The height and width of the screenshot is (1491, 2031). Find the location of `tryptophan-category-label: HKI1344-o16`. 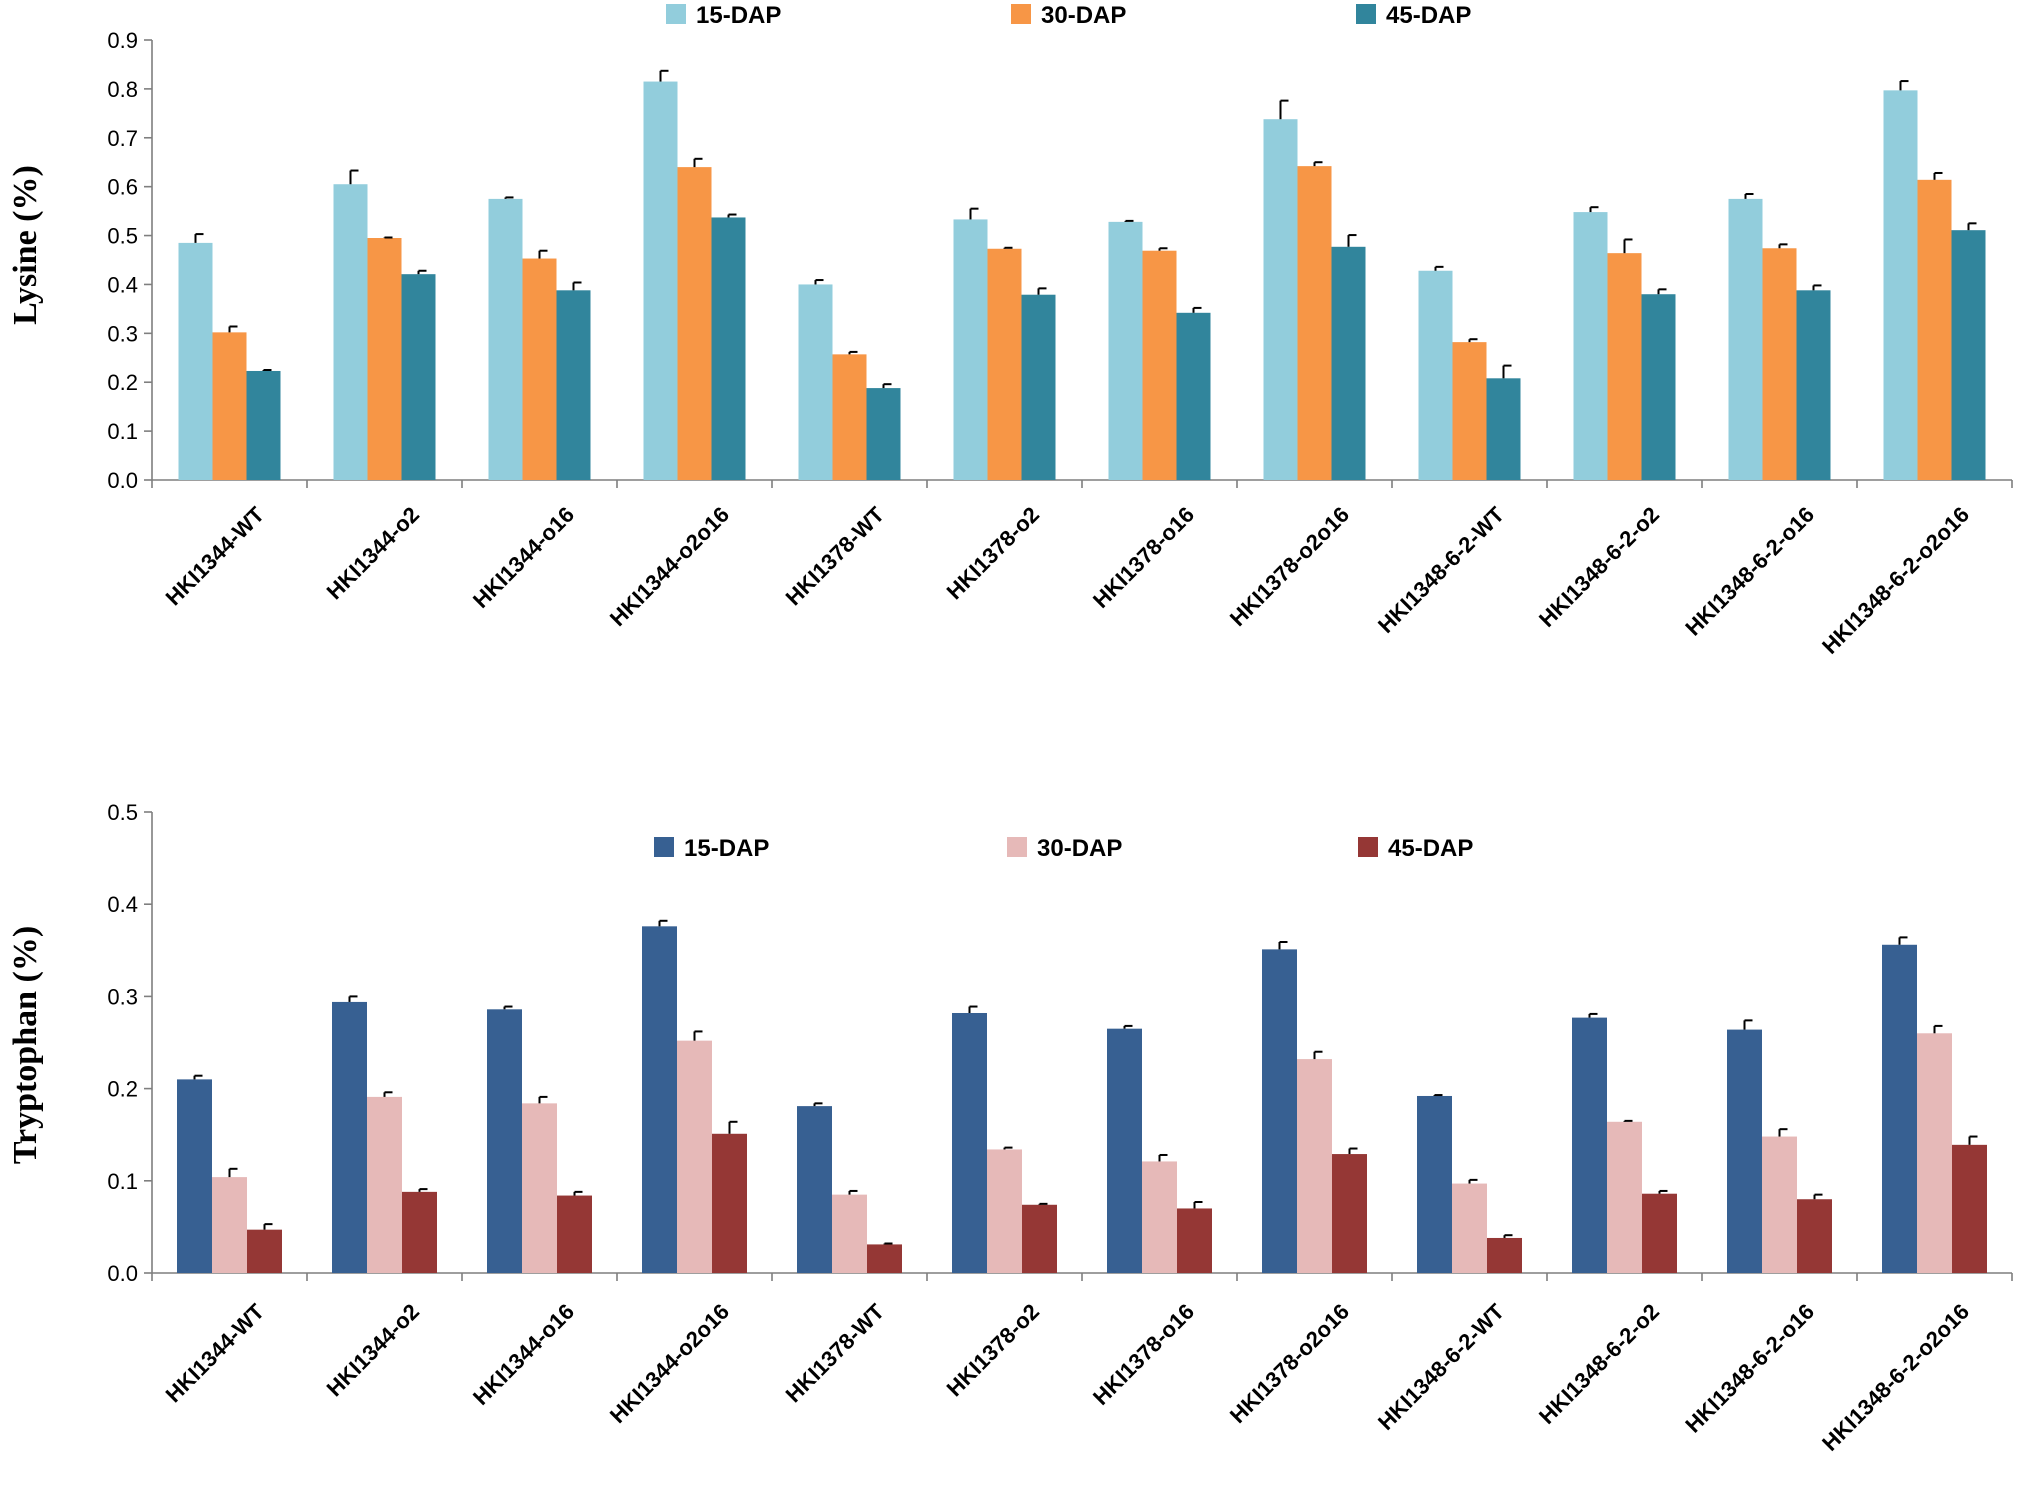

tryptophan-category-label: HKI1344-o16 is located at coordinates (523, 1354).